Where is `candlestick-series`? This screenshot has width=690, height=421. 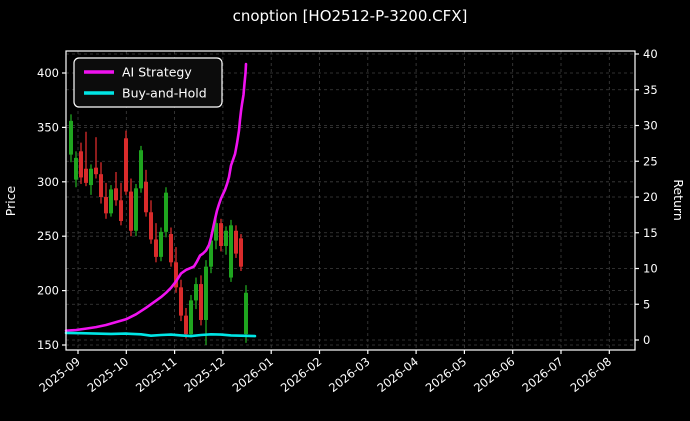 candlestick-series is located at coordinates (158, 229).